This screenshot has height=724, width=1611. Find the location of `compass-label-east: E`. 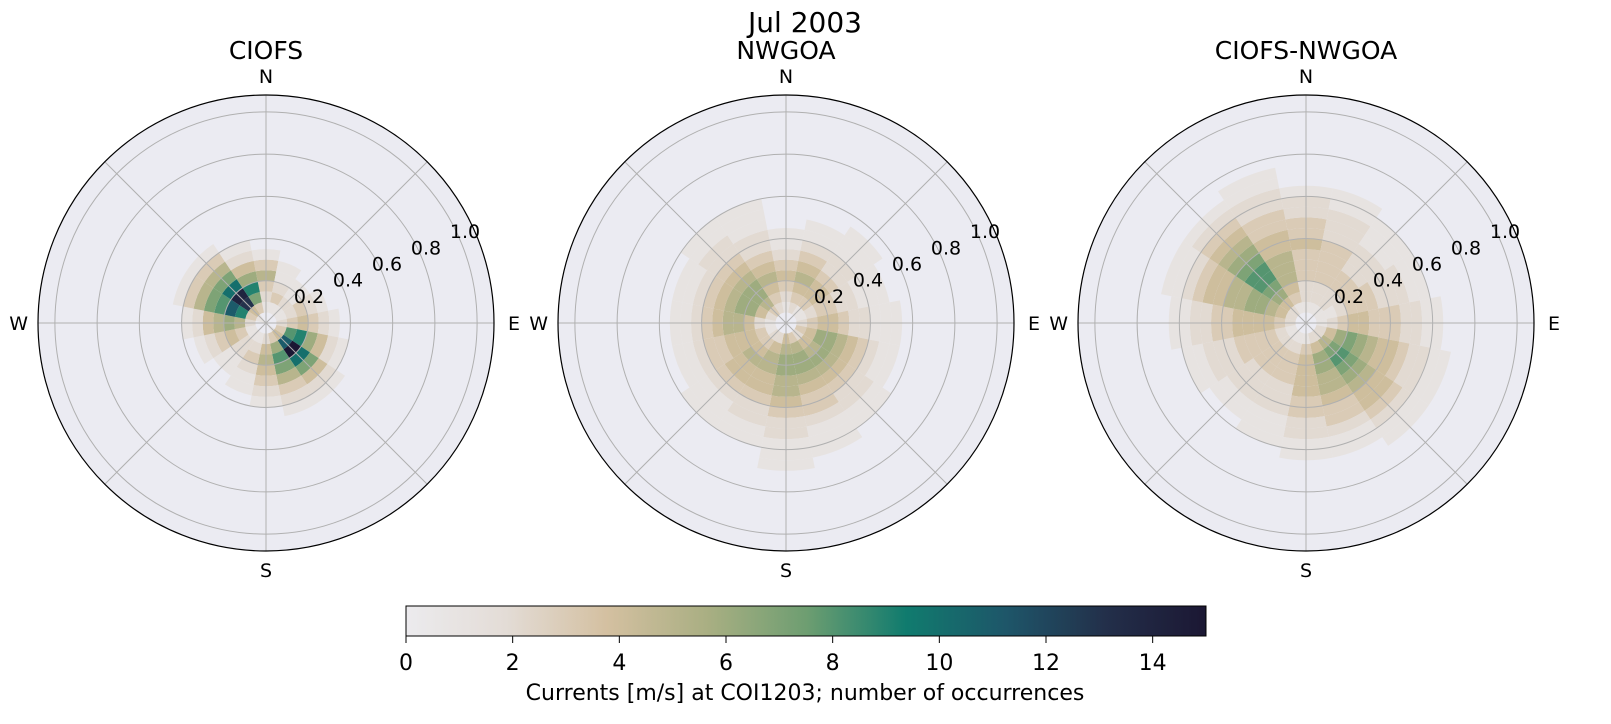

compass-label-east: E is located at coordinates (1034, 324).